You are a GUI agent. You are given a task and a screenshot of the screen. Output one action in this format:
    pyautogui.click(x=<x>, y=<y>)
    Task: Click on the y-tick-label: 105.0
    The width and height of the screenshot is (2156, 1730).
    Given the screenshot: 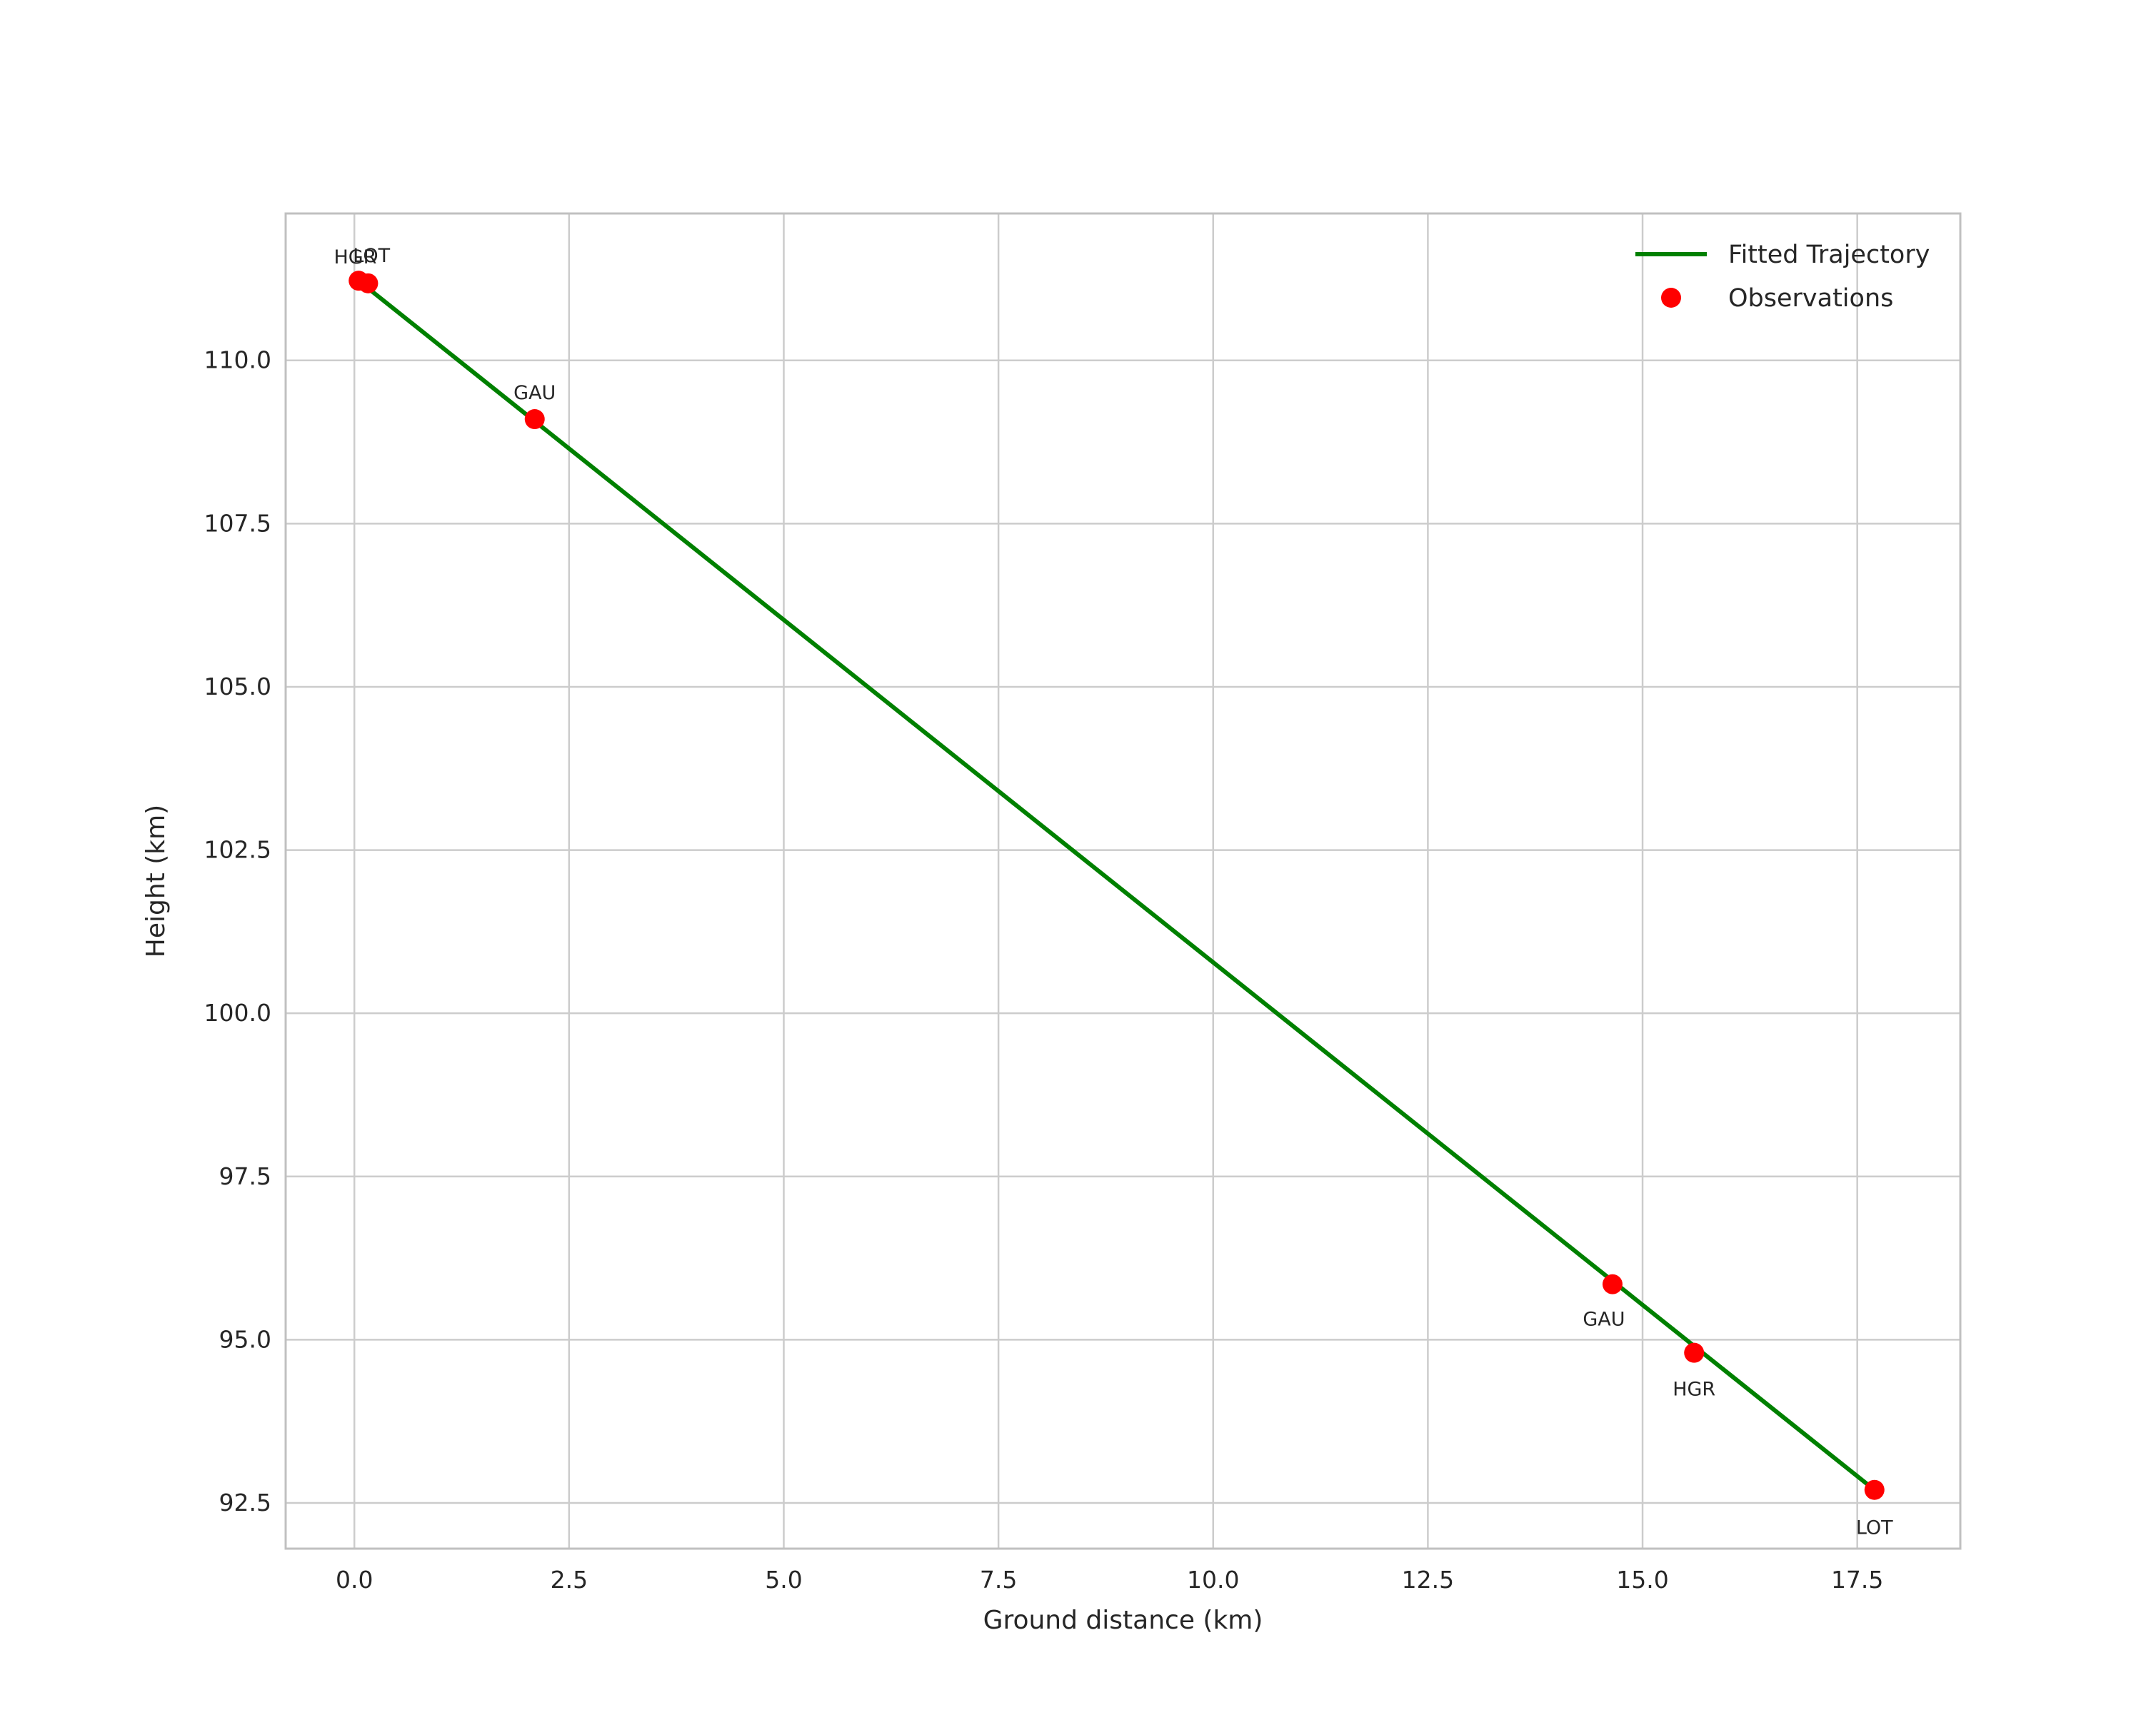 What is the action you would take?
    pyautogui.click(x=238, y=686)
    